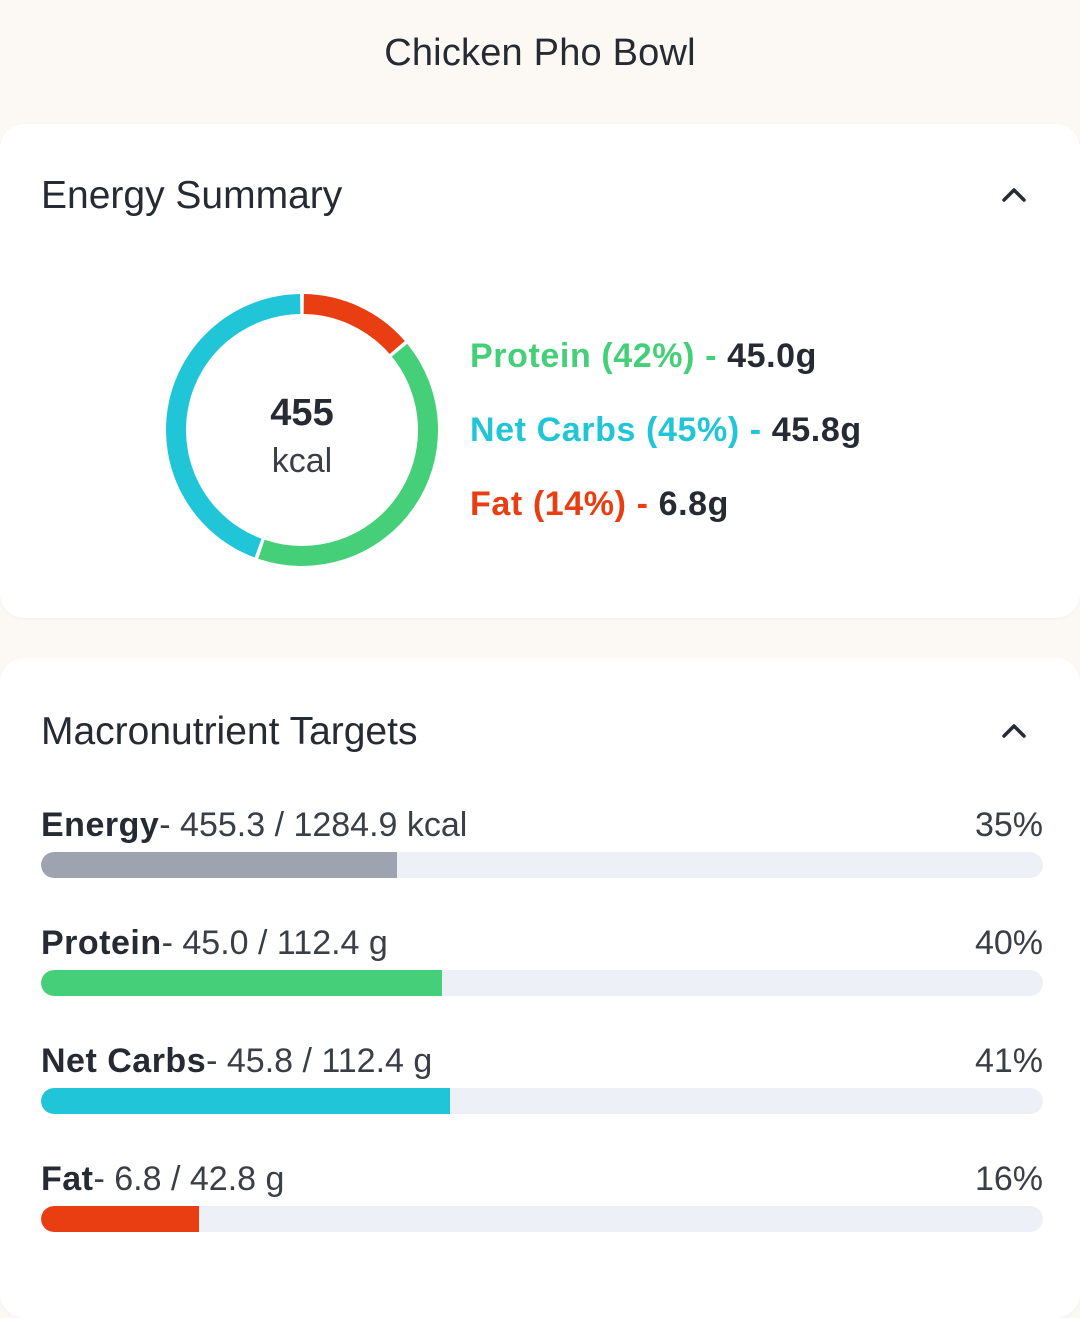 The image size is (1080, 1318). Describe the element at coordinates (219, 865) in the screenshot. I see `macro-energy-progress-fill` at that location.